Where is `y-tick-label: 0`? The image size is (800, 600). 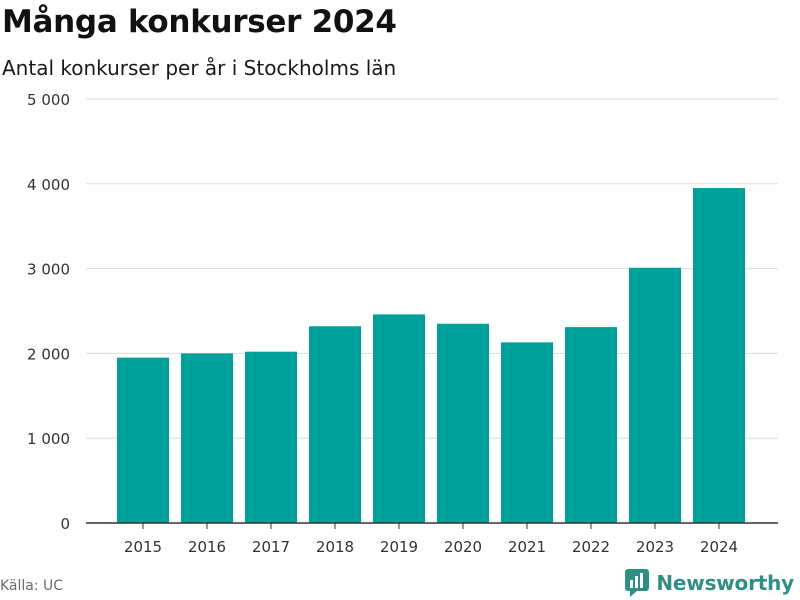 y-tick-label: 0 is located at coordinates (65, 524).